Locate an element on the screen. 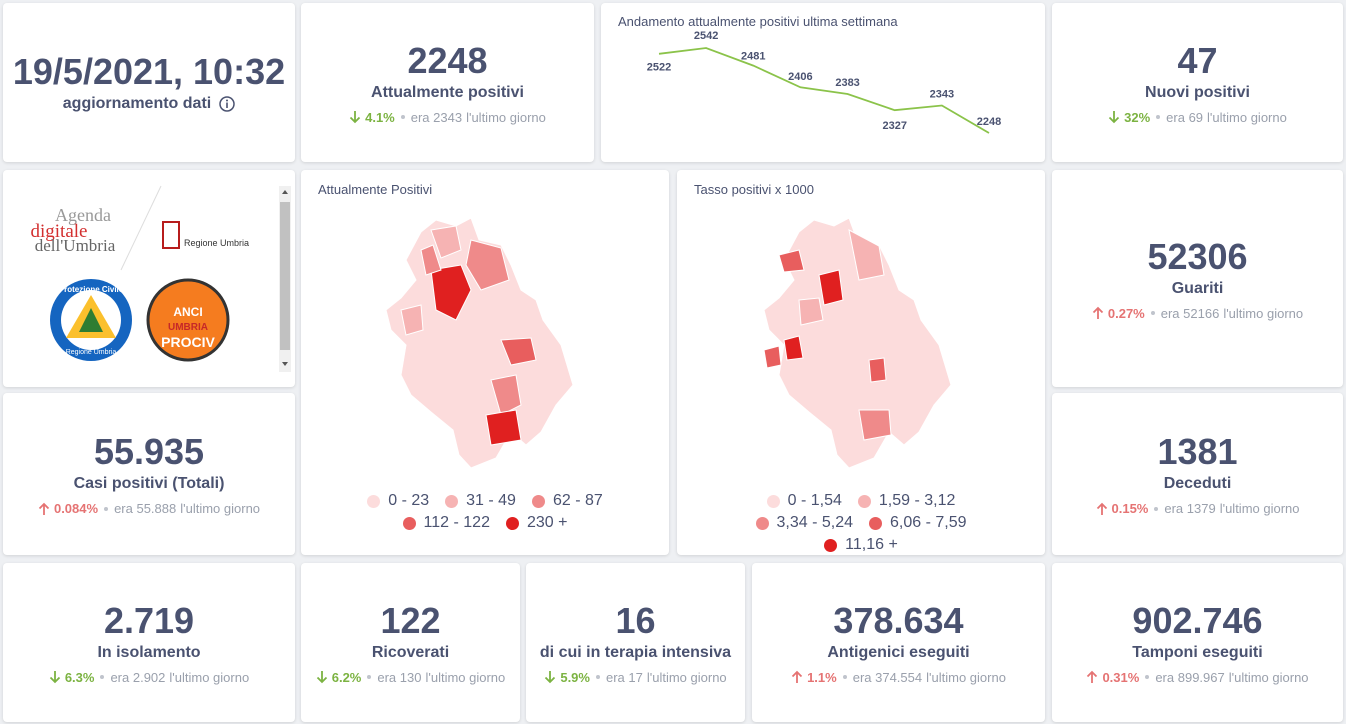 This screenshot has width=1346, height=724. legend-label: 3,34 - 5,24 is located at coordinates (815, 522).